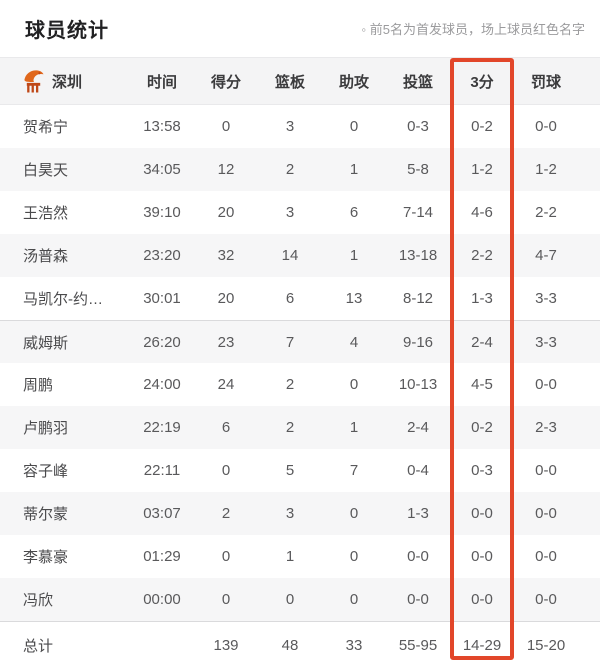 The image size is (600, 668). I want to click on total-row: 总计 139 48 33 55-95 14-29 15-20, so click(300, 644).